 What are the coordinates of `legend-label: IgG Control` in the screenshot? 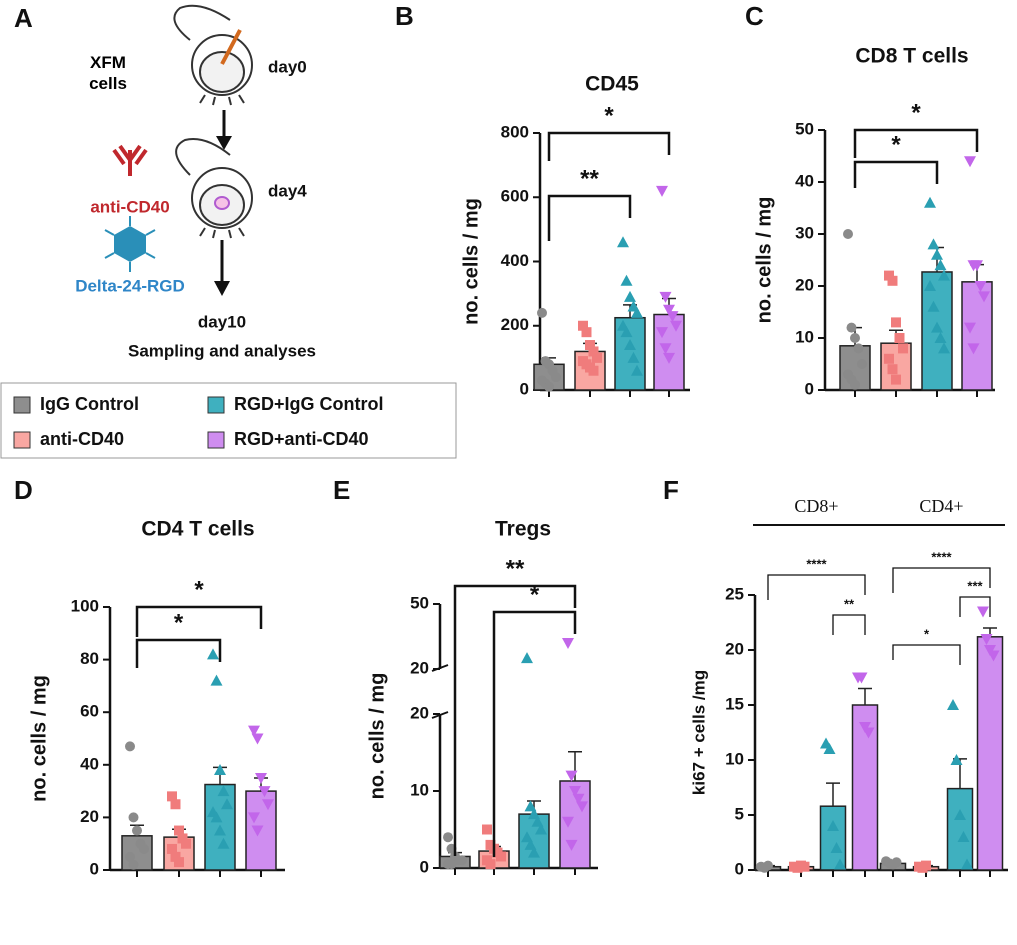 It's located at (89, 404).